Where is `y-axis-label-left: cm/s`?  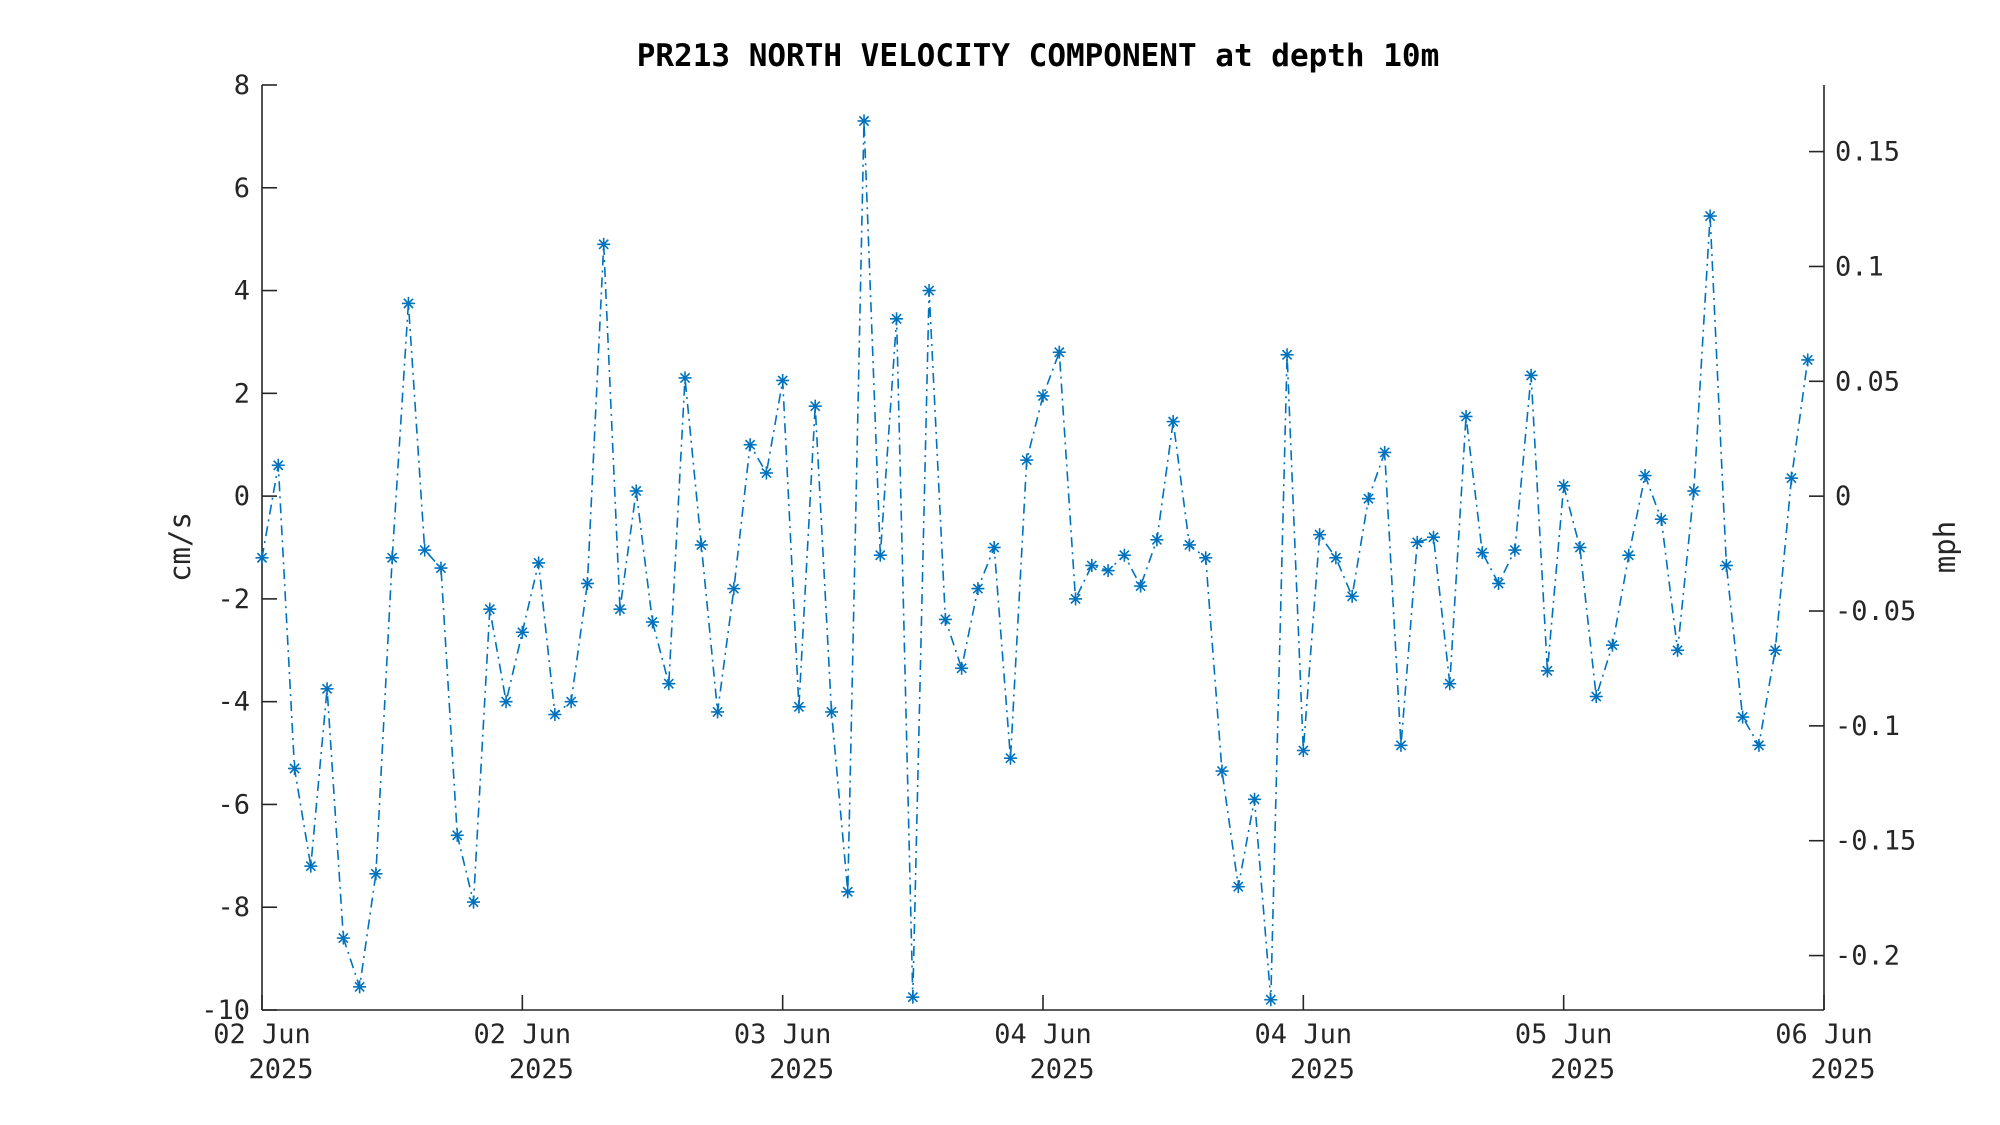
y-axis-label-left: cm/s is located at coordinates (180, 547).